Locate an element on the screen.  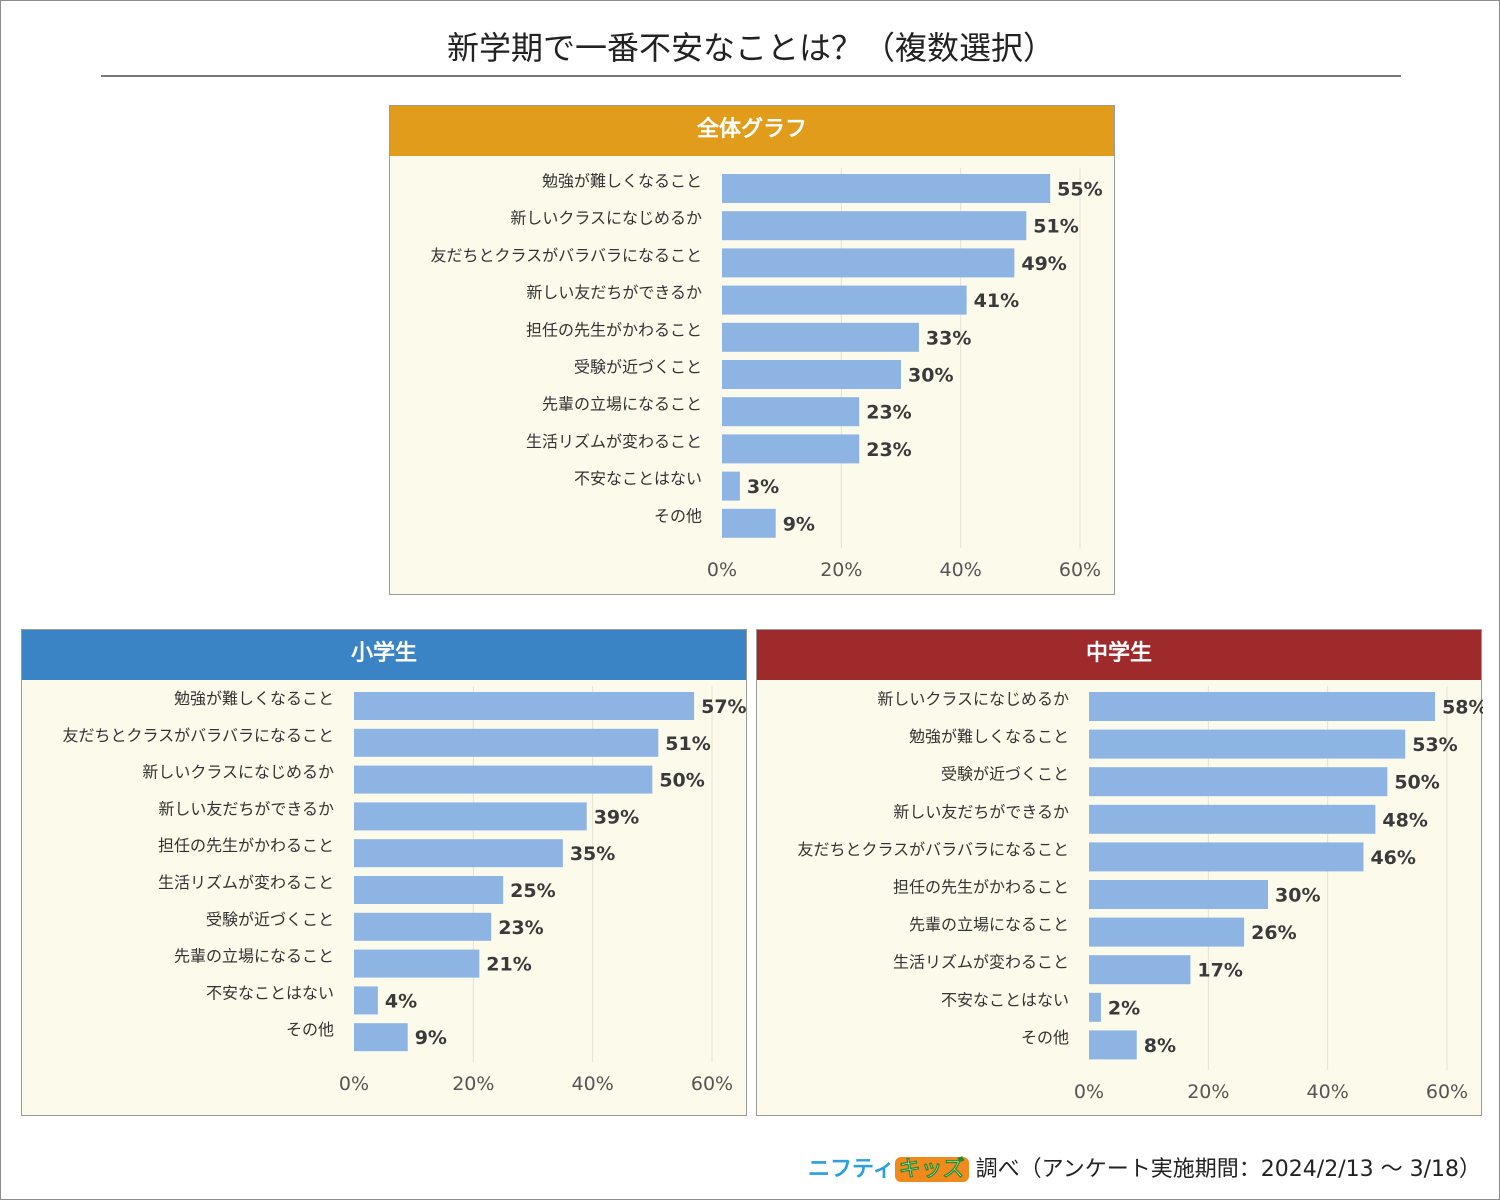
value-label: 41% is located at coordinates (996, 301).